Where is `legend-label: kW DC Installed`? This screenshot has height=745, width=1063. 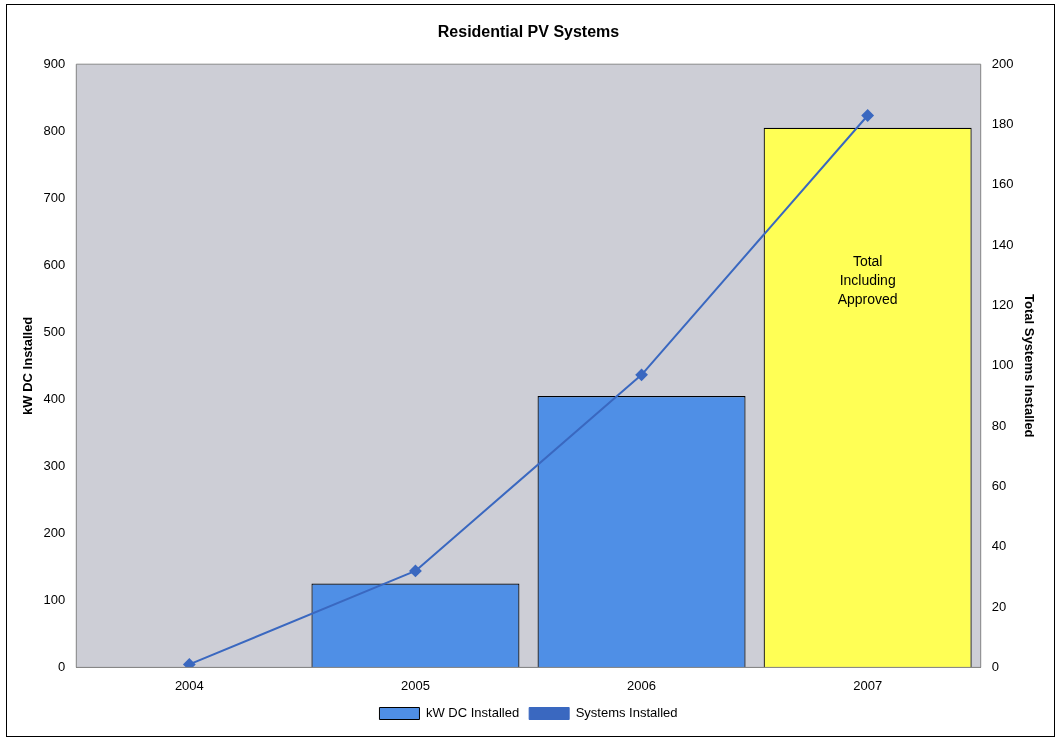
legend-label: kW DC Installed is located at coordinates (472, 713).